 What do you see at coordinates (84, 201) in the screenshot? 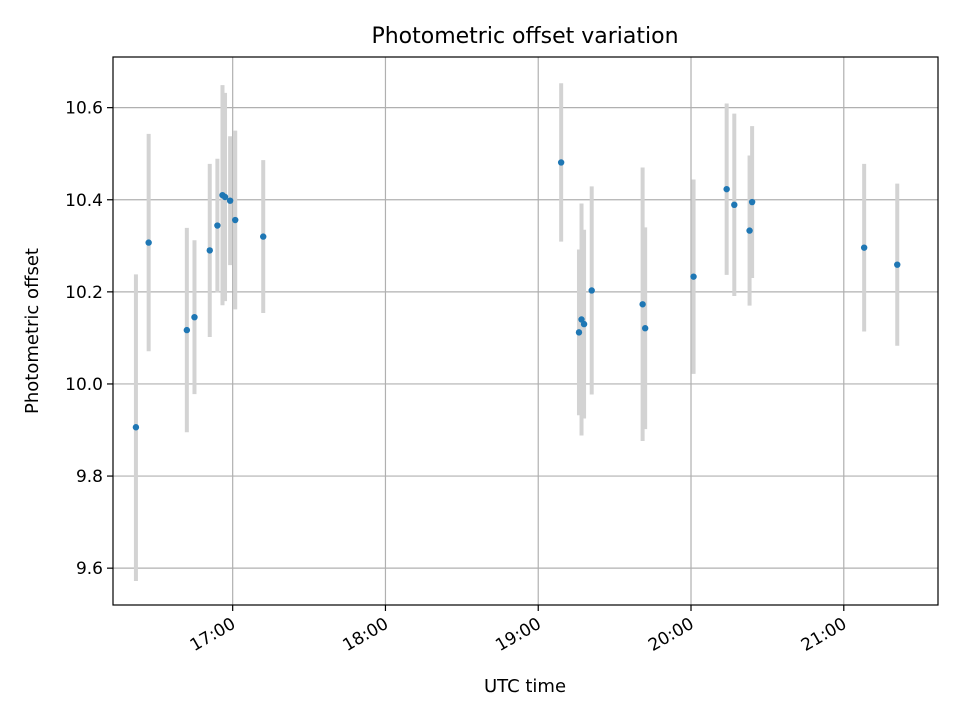
I see `y-tick-label: 10.4` at bounding box center [84, 201].